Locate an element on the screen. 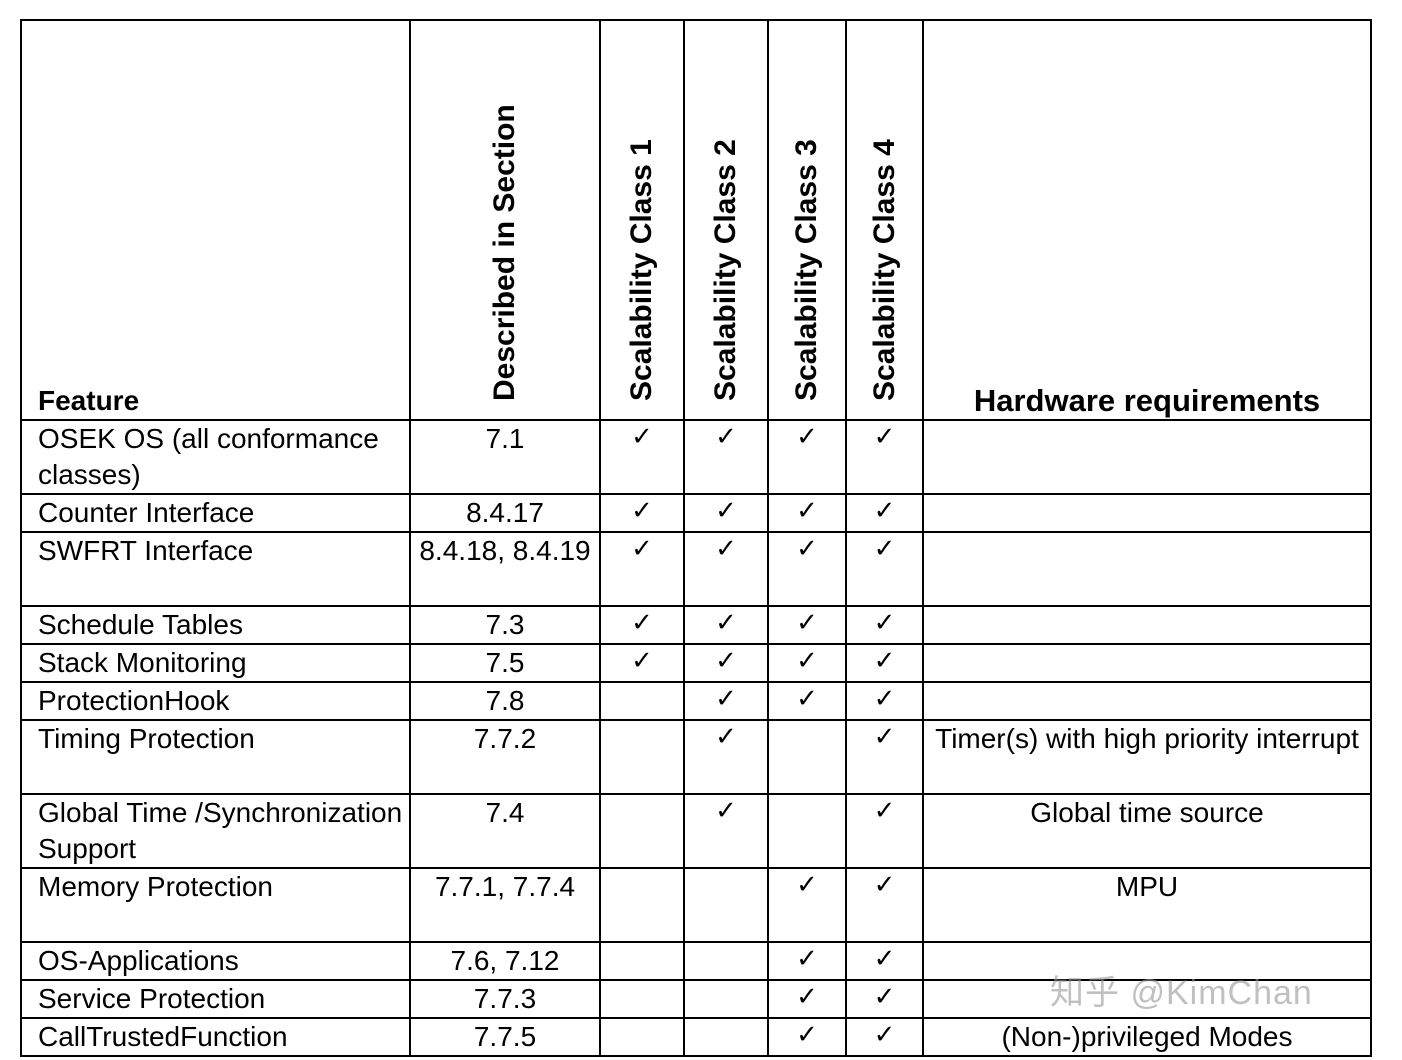 Image resolution: width=1402 pixels, height=1060 pixels. feature-cell: OS-Applications is located at coordinates (215, 961).